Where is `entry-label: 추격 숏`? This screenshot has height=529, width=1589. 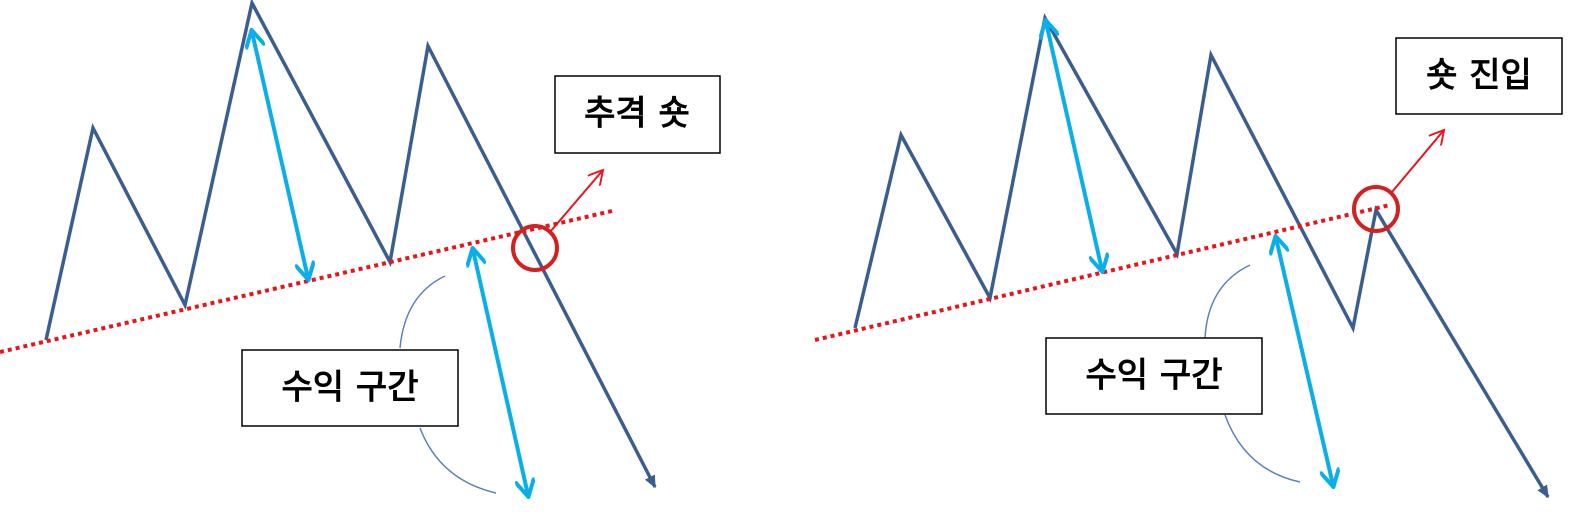
entry-label: 추격 숏 is located at coordinates (637, 114).